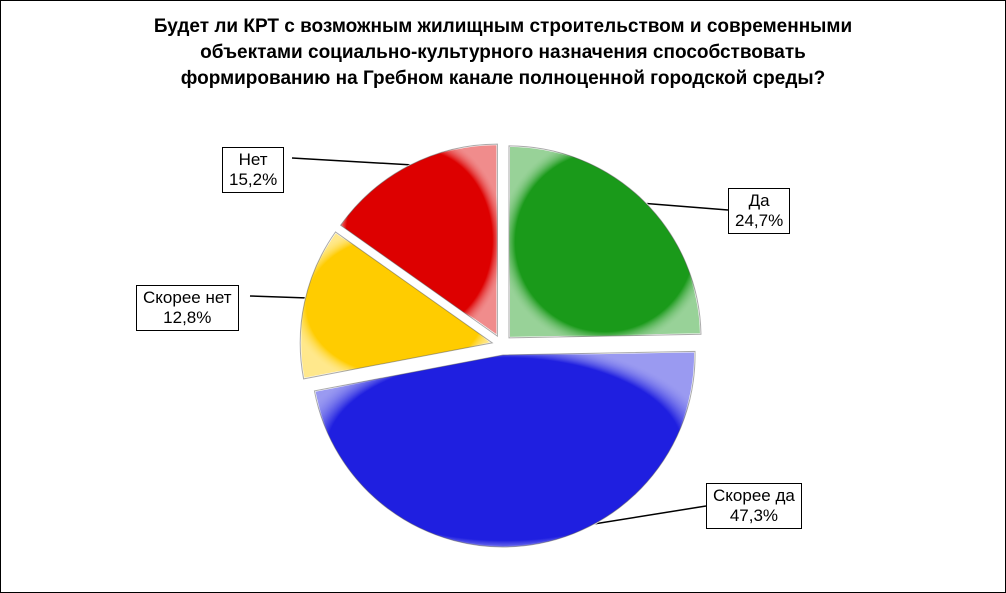 Image resolution: width=1006 pixels, height=593 pixels. Describe the element at coordinates (253, 159) in the screenshot. I see `slice-name: Нет` at that location.